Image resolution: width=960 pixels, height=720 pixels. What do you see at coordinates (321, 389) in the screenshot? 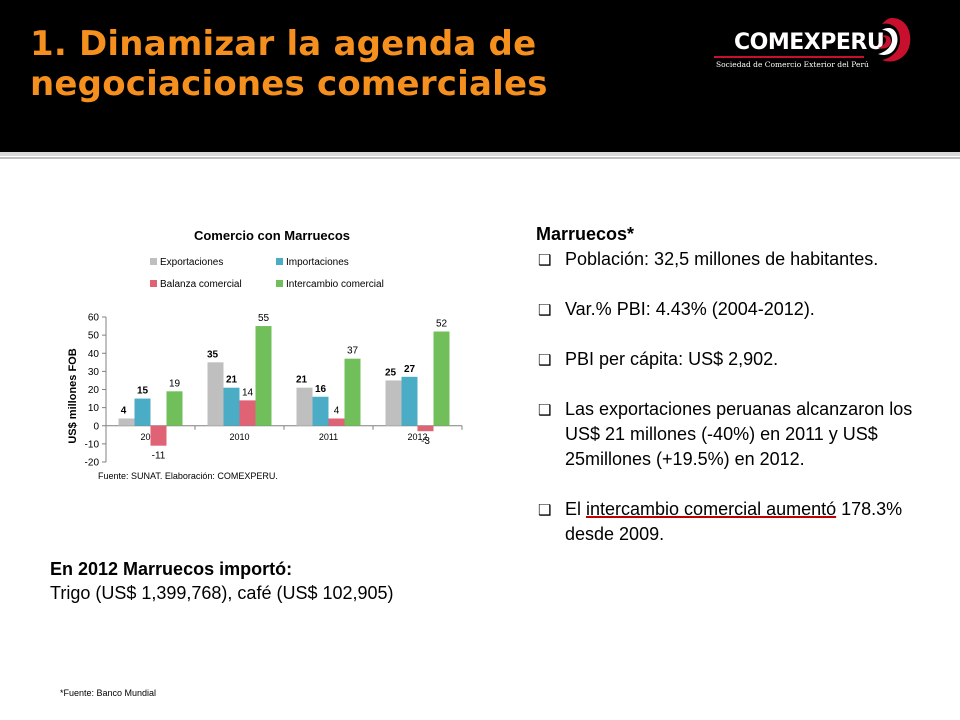
I see `data-label: 16` at bounding box center [321, 389].